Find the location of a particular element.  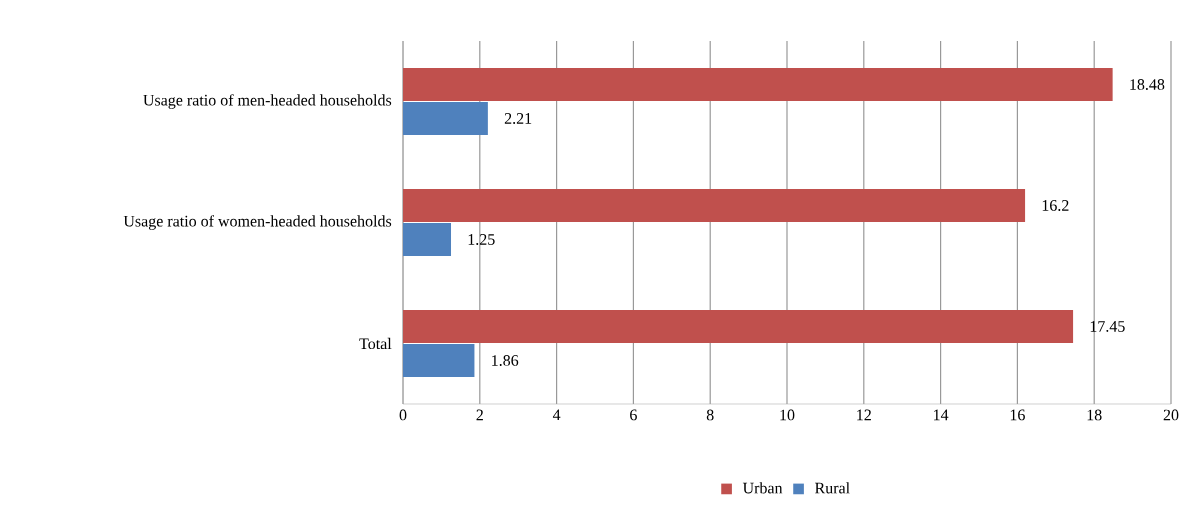

x-tick-label: 2 is located at coordinates (479, 415).